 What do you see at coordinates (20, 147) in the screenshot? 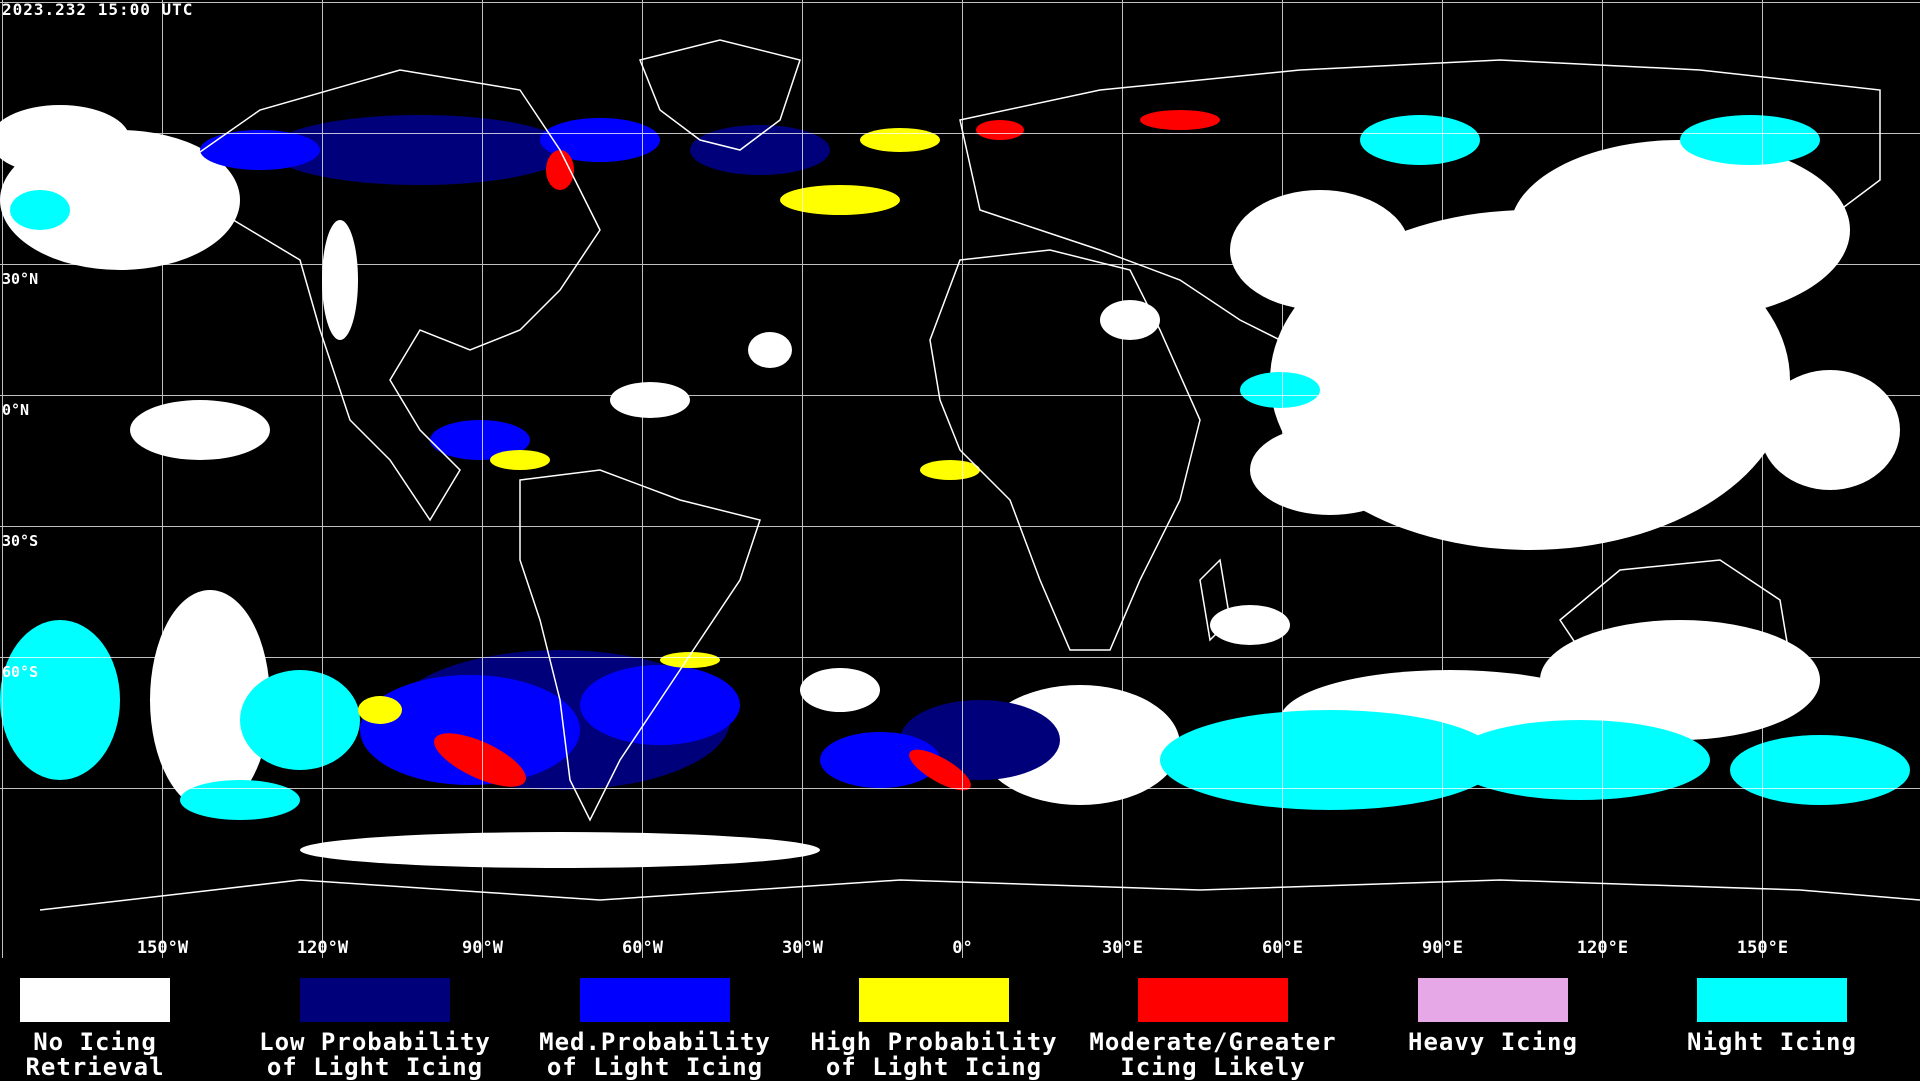
I see `latitude-label: 60°N` at bounding box center [20, 147].